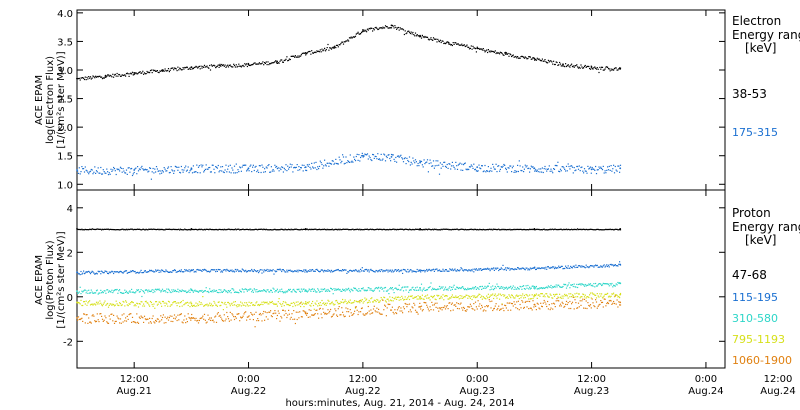 Image resolution: width=800 pixels, height=410 pixels. What do you see at coordinates (751, 213) in the screenshot?
I see `proton-legend-title: Proton` at bounding box center [751, 213].